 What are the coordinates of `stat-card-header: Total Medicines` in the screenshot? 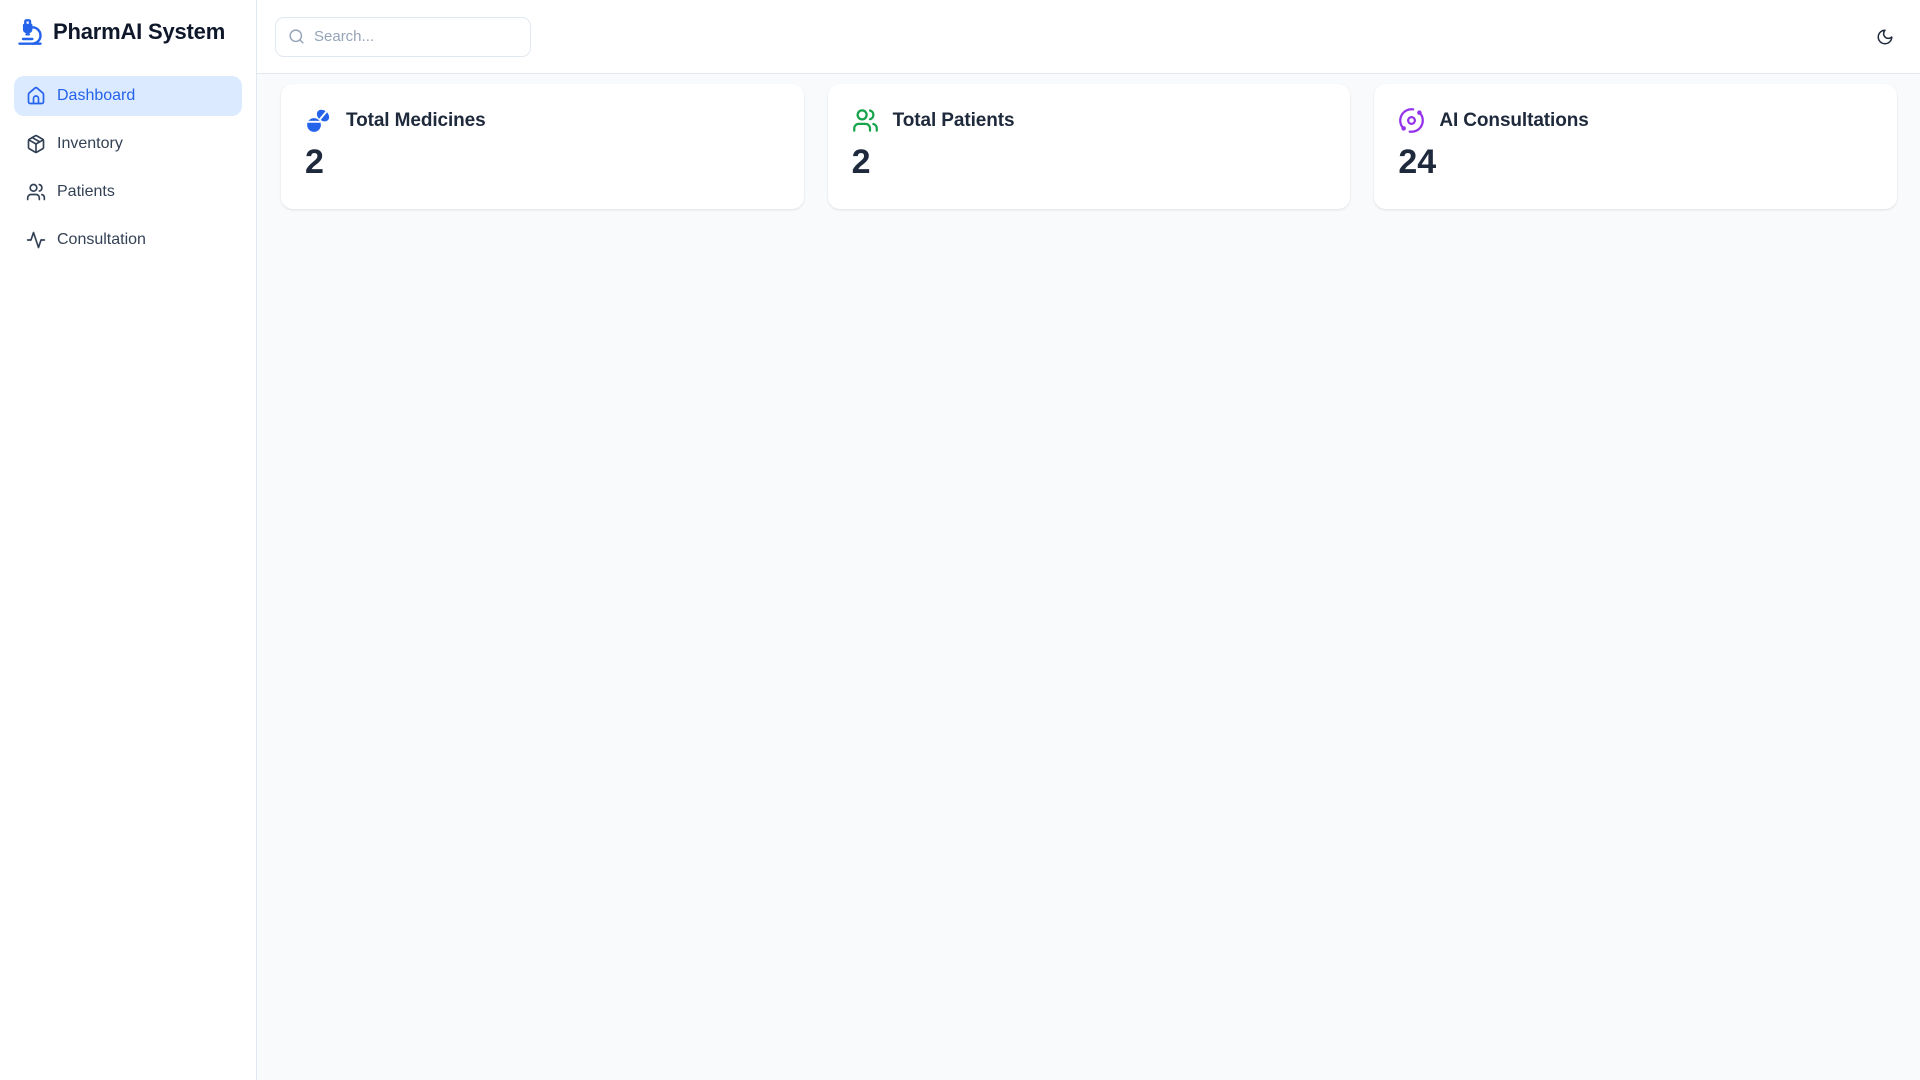 It's located at (542, 120).